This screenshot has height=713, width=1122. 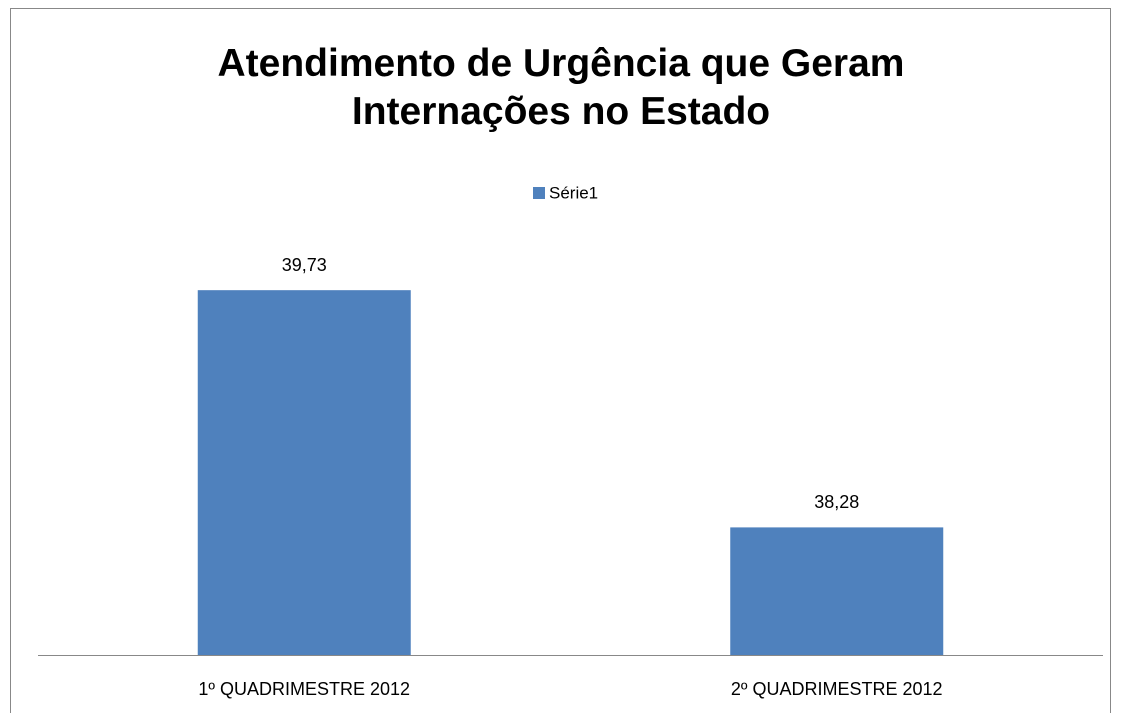 I want to click on x-tick-label: 2º QUADRIMESTRE 2012, so click(x=837, y=689).